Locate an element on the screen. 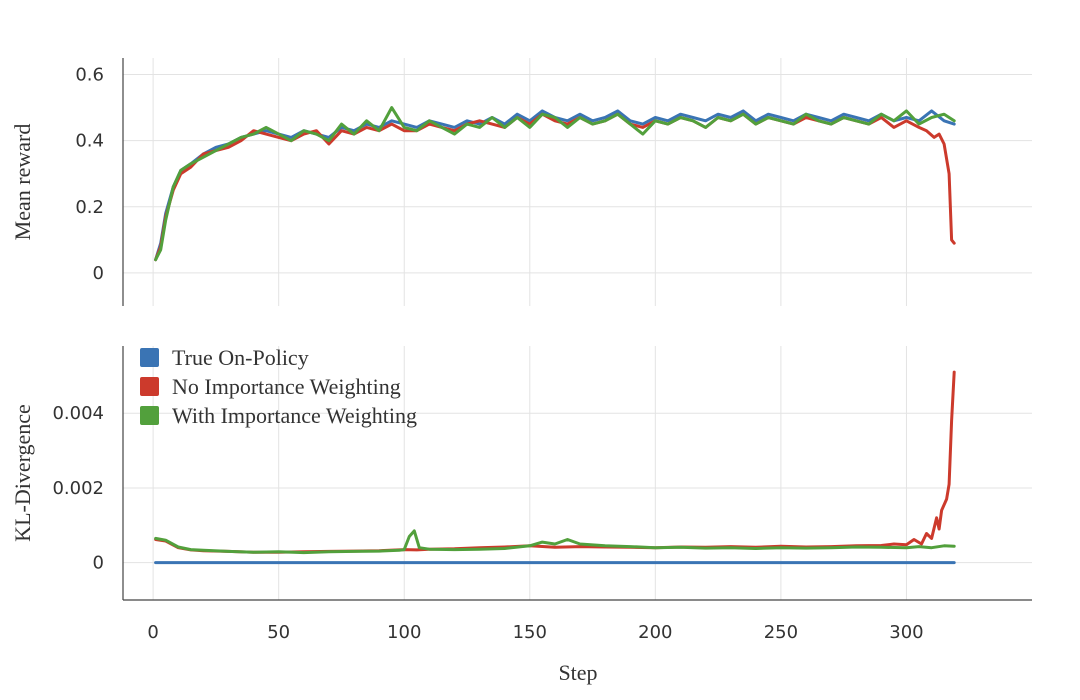 This screenshot has width=1080, height=700. reward-y-axis-title: Mean reward is located at coordinates (22, 182).